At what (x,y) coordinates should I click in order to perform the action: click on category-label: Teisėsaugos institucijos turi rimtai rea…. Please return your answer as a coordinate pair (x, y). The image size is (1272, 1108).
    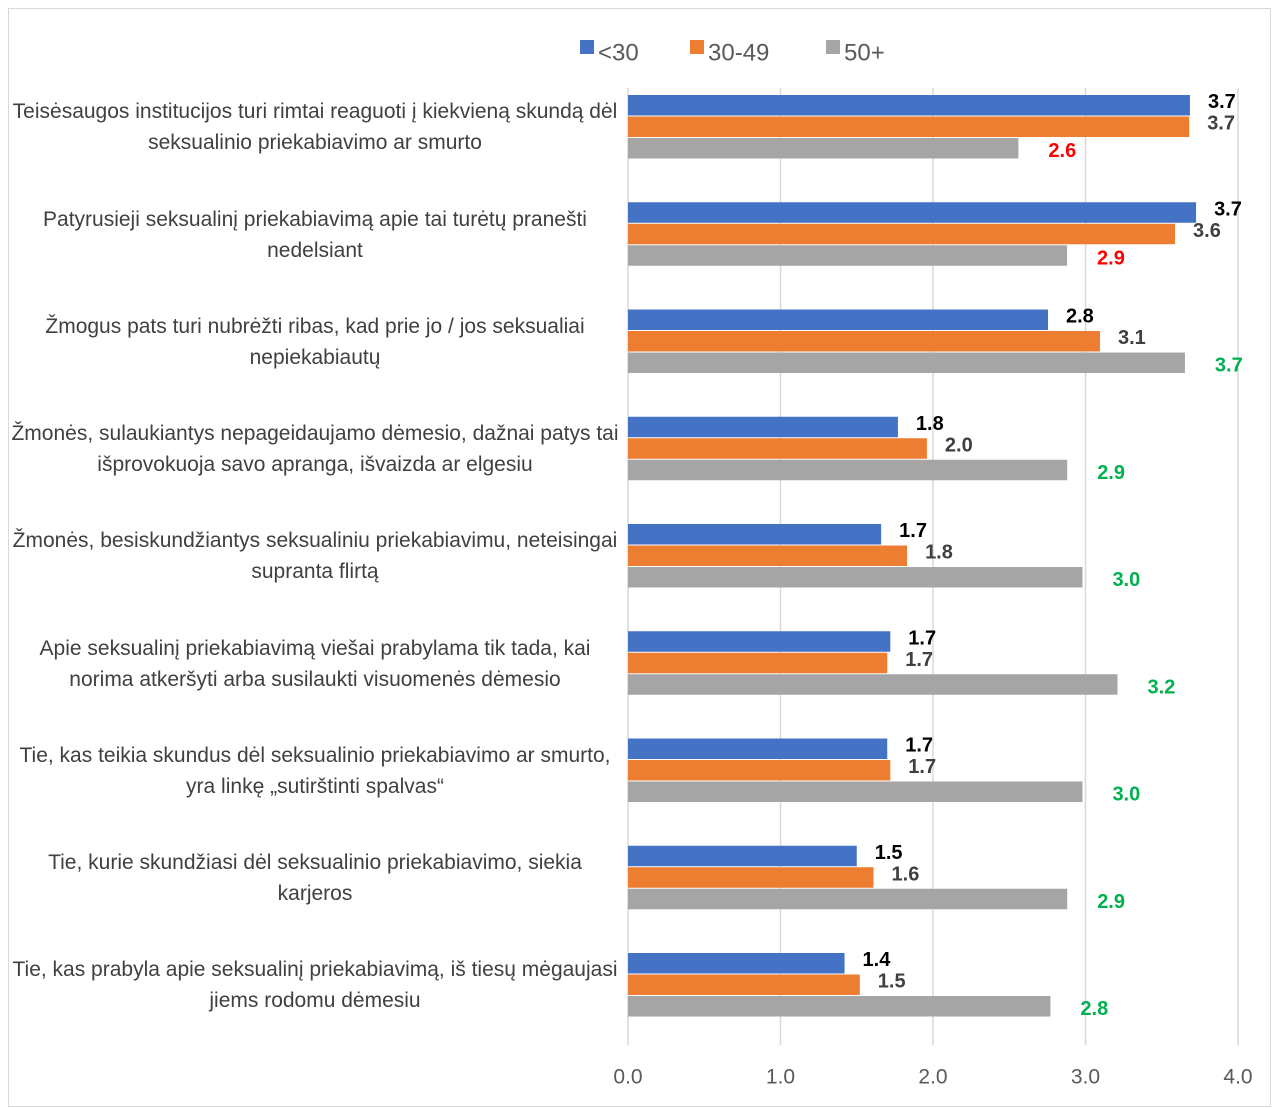
    Looking at the image, I should click on (315, 127).